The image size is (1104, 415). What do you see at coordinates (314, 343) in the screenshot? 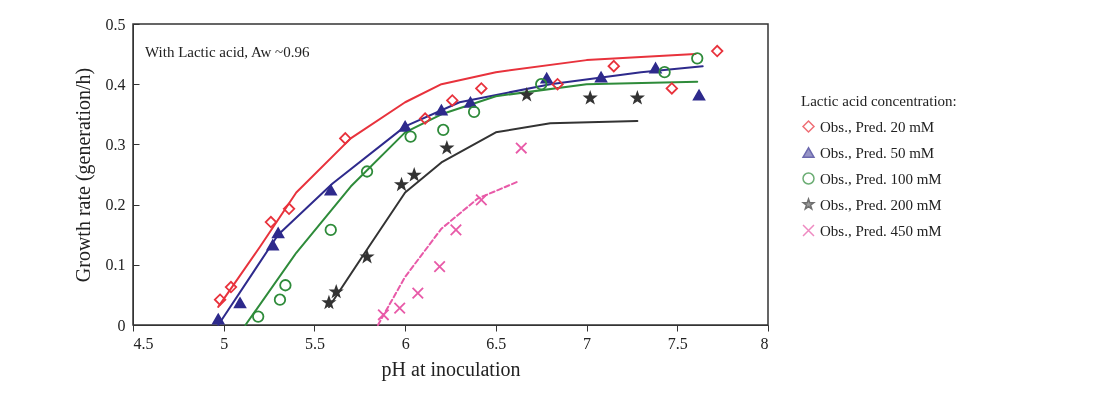
I see `x-tick-label: 5.5` at bounding box center [314, 343].